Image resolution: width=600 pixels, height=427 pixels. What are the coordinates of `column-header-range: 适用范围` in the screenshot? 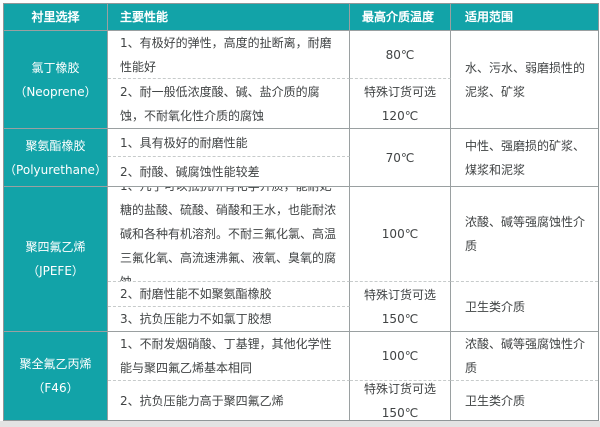 It's located at (524, 17).